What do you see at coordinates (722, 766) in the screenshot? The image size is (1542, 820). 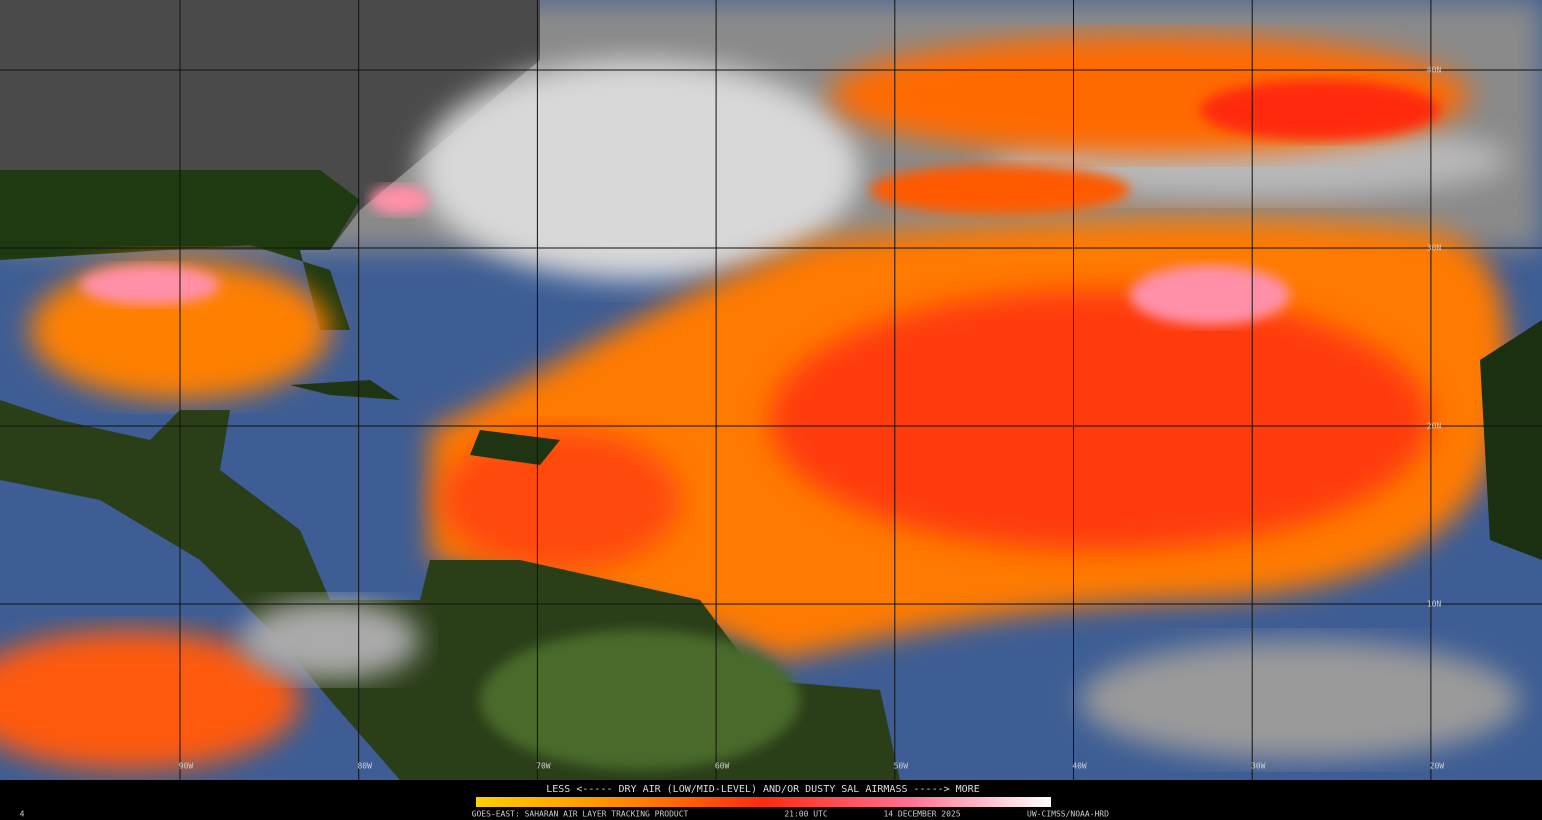 I see `longitude-label: 60W` at bounding box center [722, 766].